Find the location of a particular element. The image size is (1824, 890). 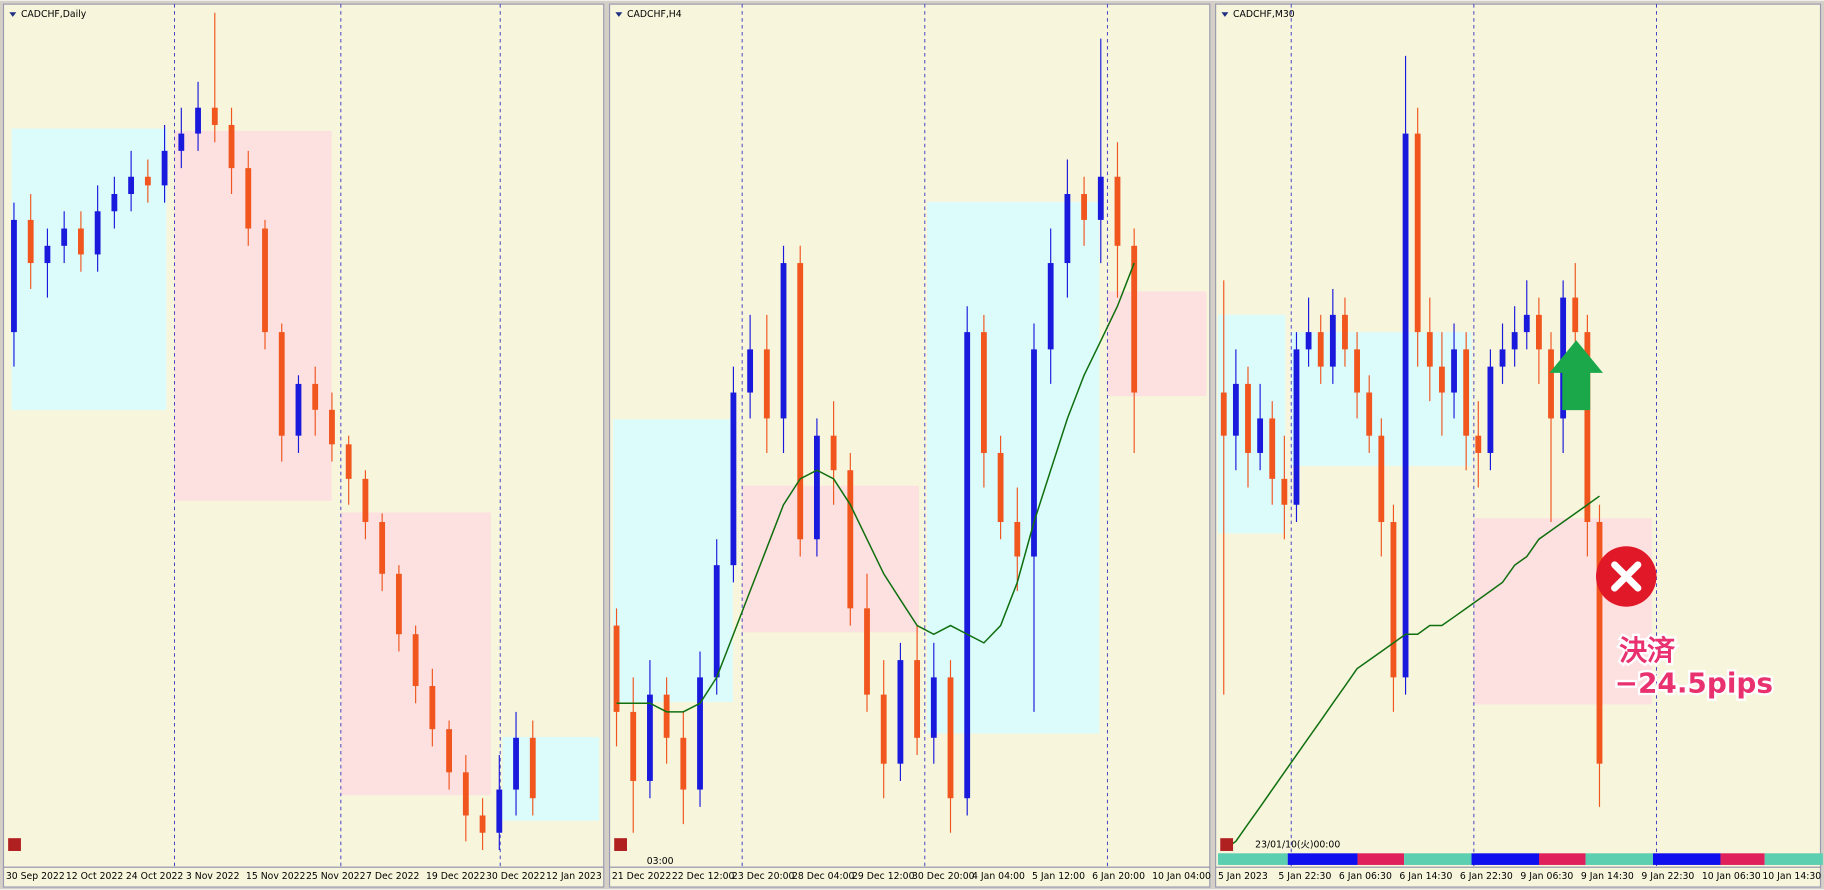

chart-title: CADCHF,Daily is located at coordinates (54, 14).